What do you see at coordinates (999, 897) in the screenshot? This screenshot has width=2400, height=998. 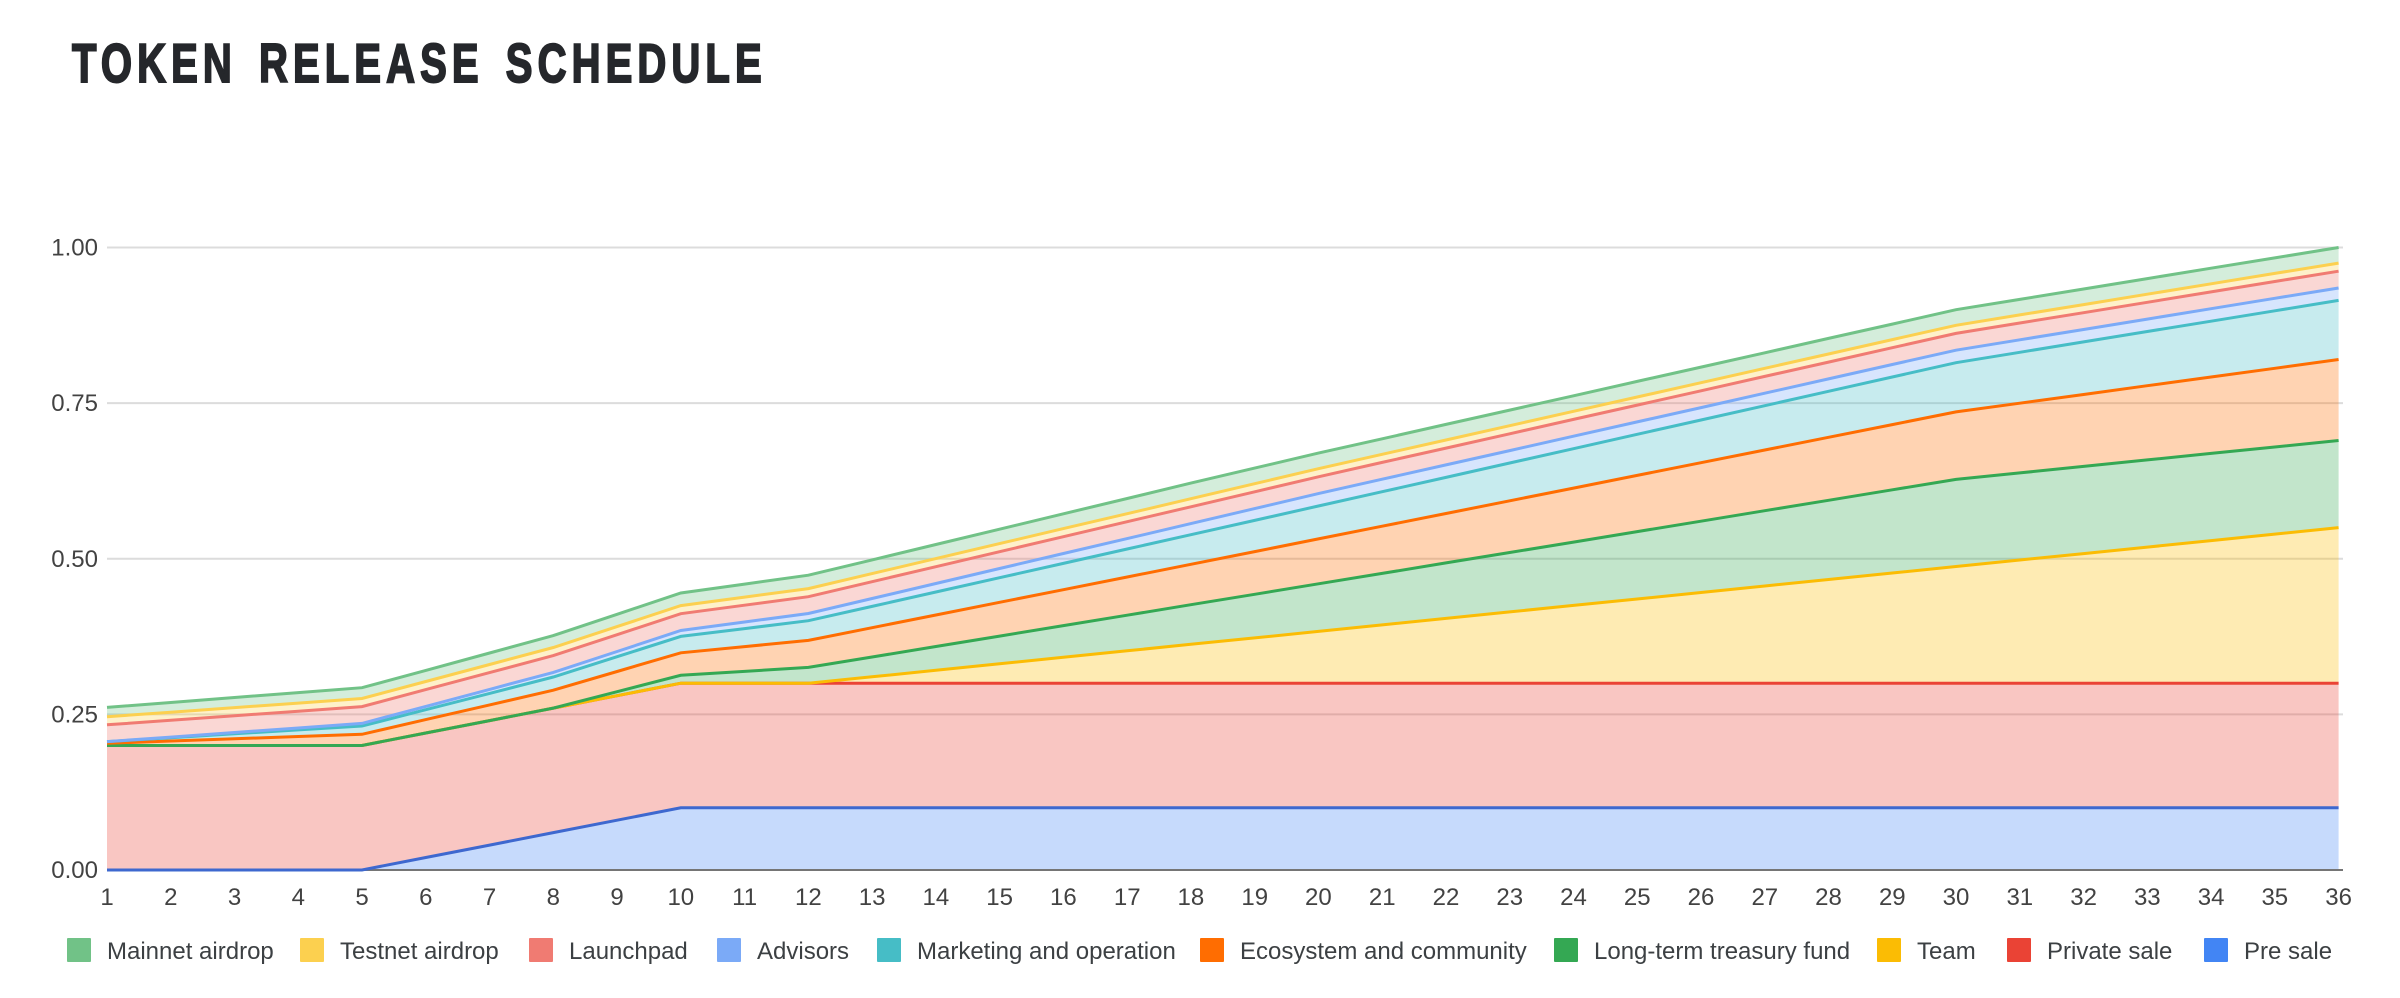 I see `svg-text: 15` at bounding box center [999, 897].